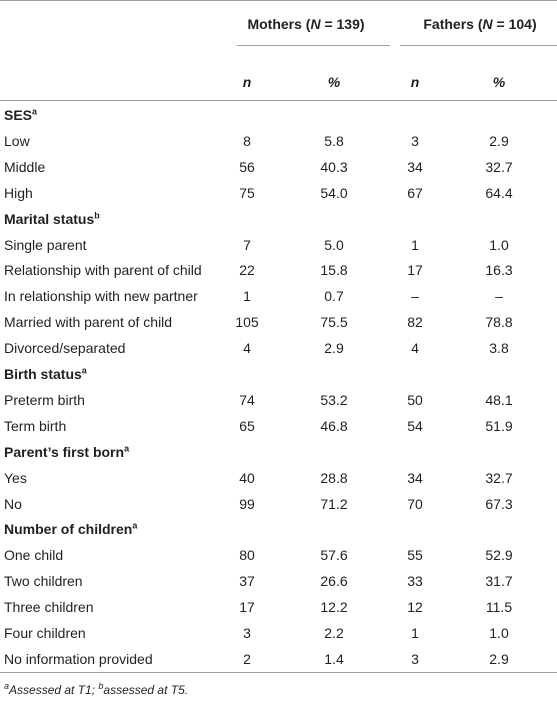 This screenshot has height=708, width=557. I want to click on row-label: High, so click(18, 192).